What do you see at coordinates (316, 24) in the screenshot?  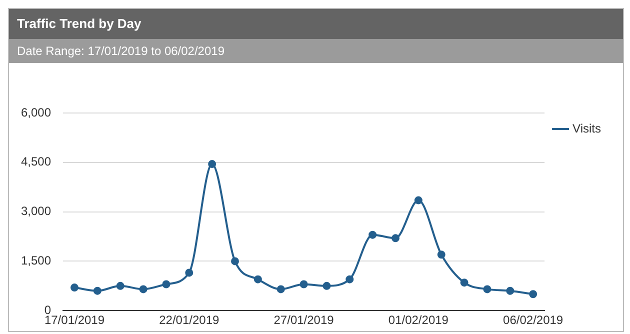 I see `chart-title: Traffic Trend by Day` at bounding box center [316, 24].